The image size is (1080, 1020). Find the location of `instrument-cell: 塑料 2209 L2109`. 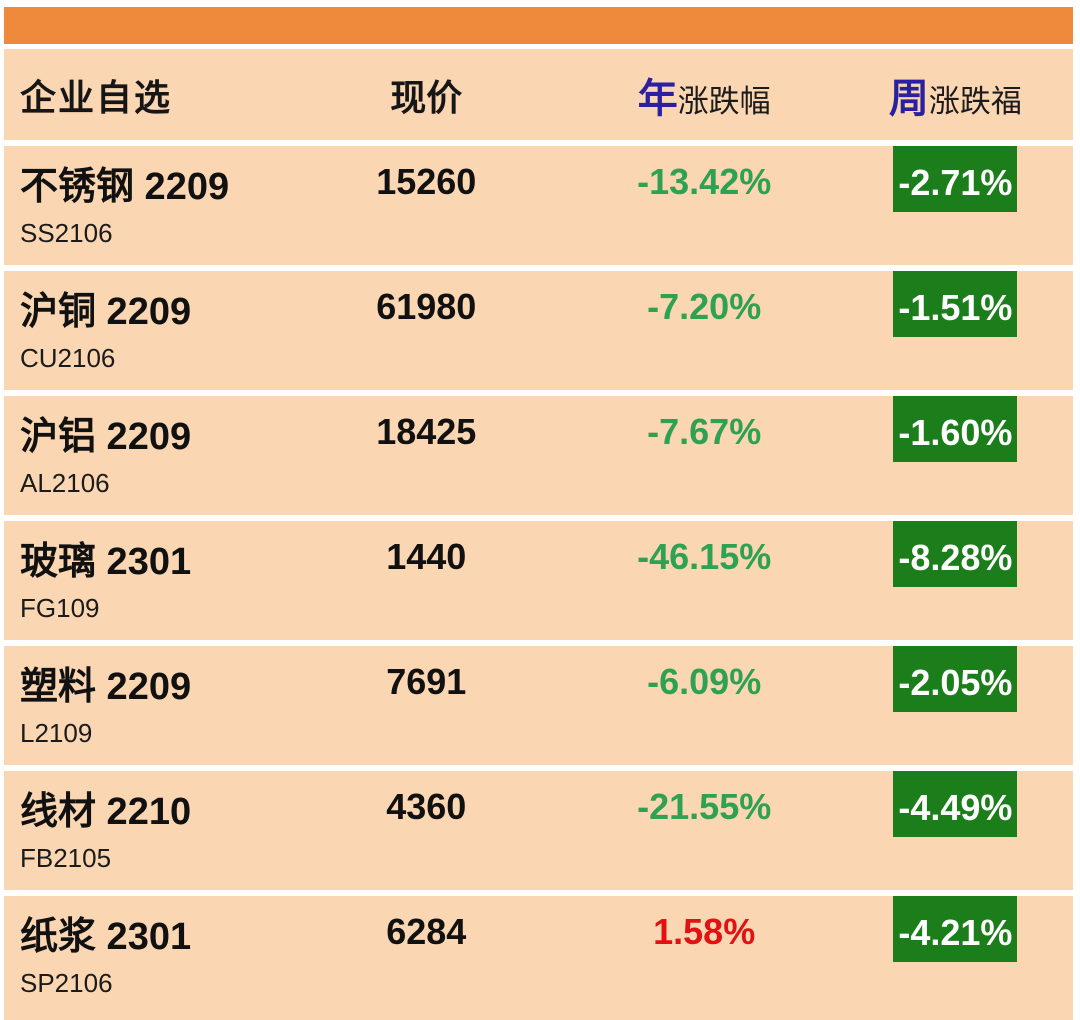

instrument-cell: 塑料 2209 L2109 is located at coordinates (143, 705).